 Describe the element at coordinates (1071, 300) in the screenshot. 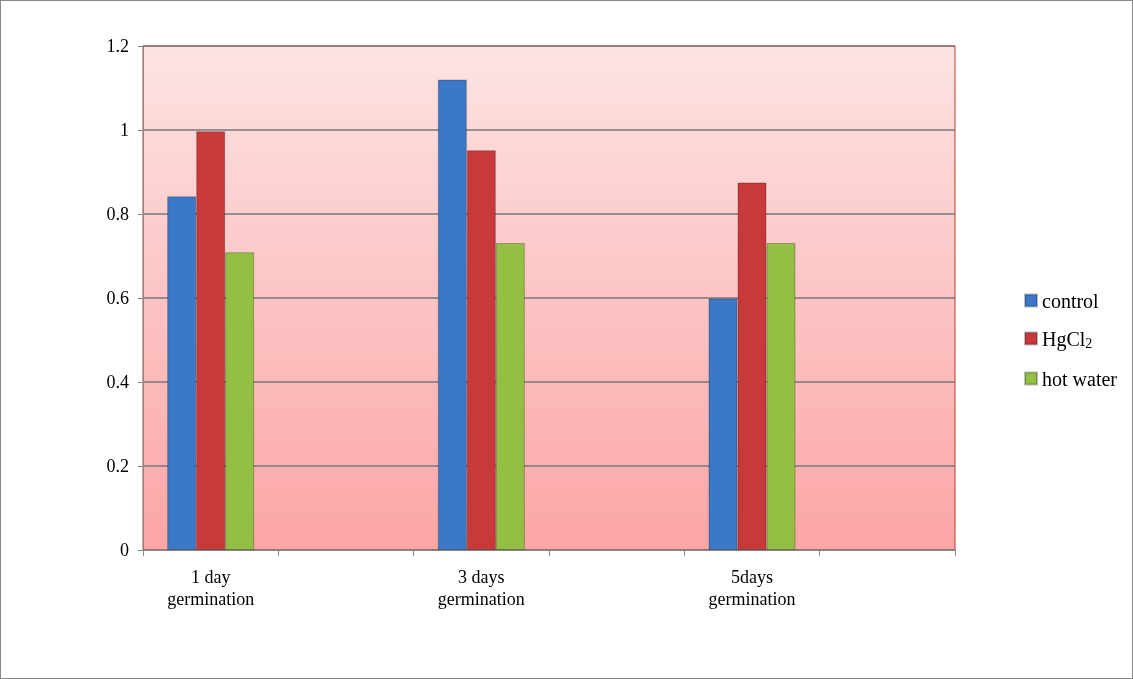

I see `legend-label: control` at that location.